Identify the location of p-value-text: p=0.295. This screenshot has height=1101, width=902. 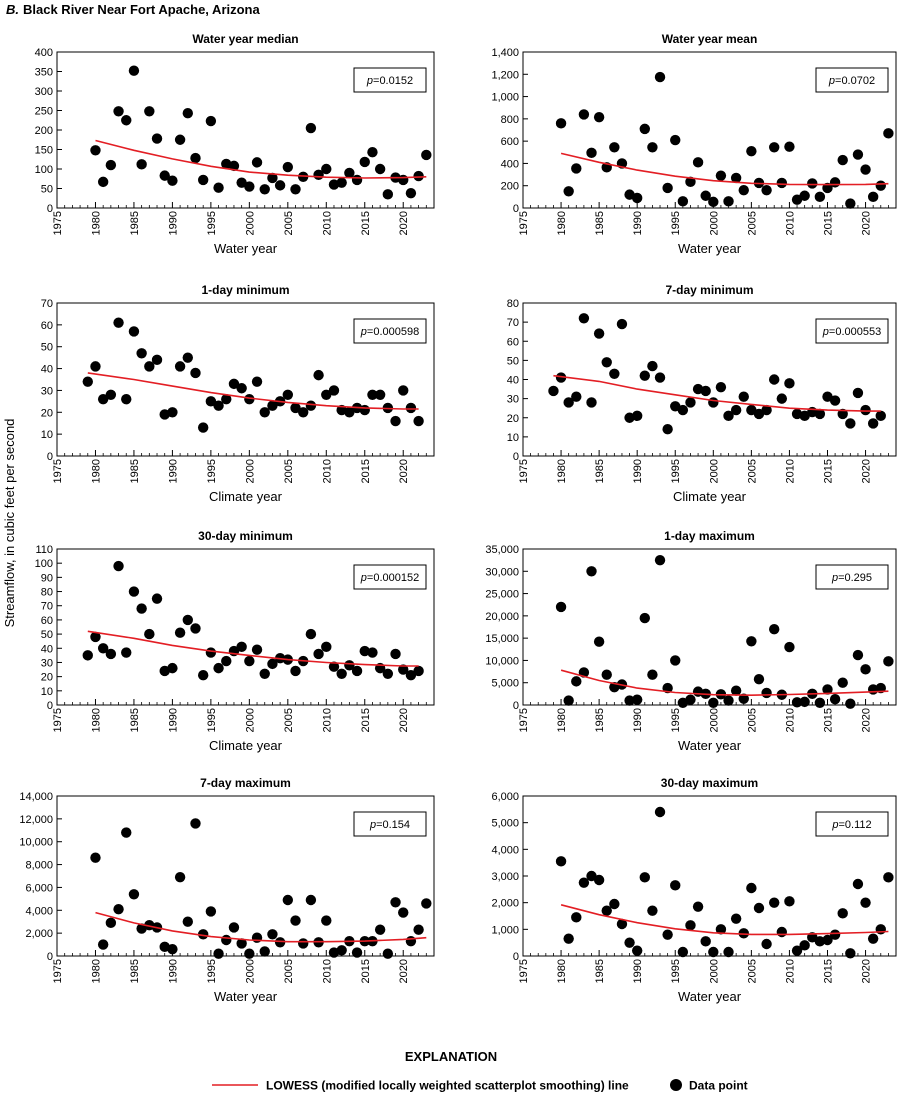
(851, 578).